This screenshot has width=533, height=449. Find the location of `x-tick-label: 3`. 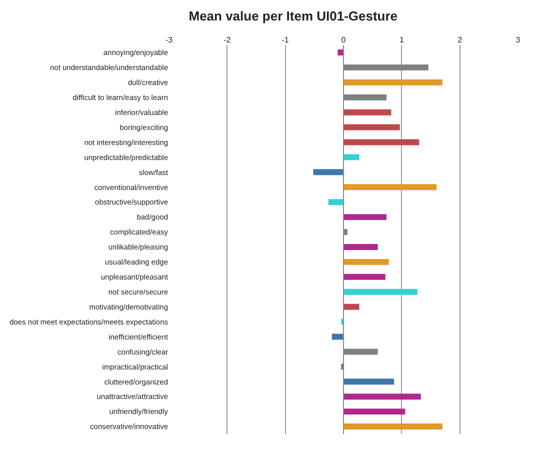

x-tick-label: 3 is located at coordinates (518, 39).